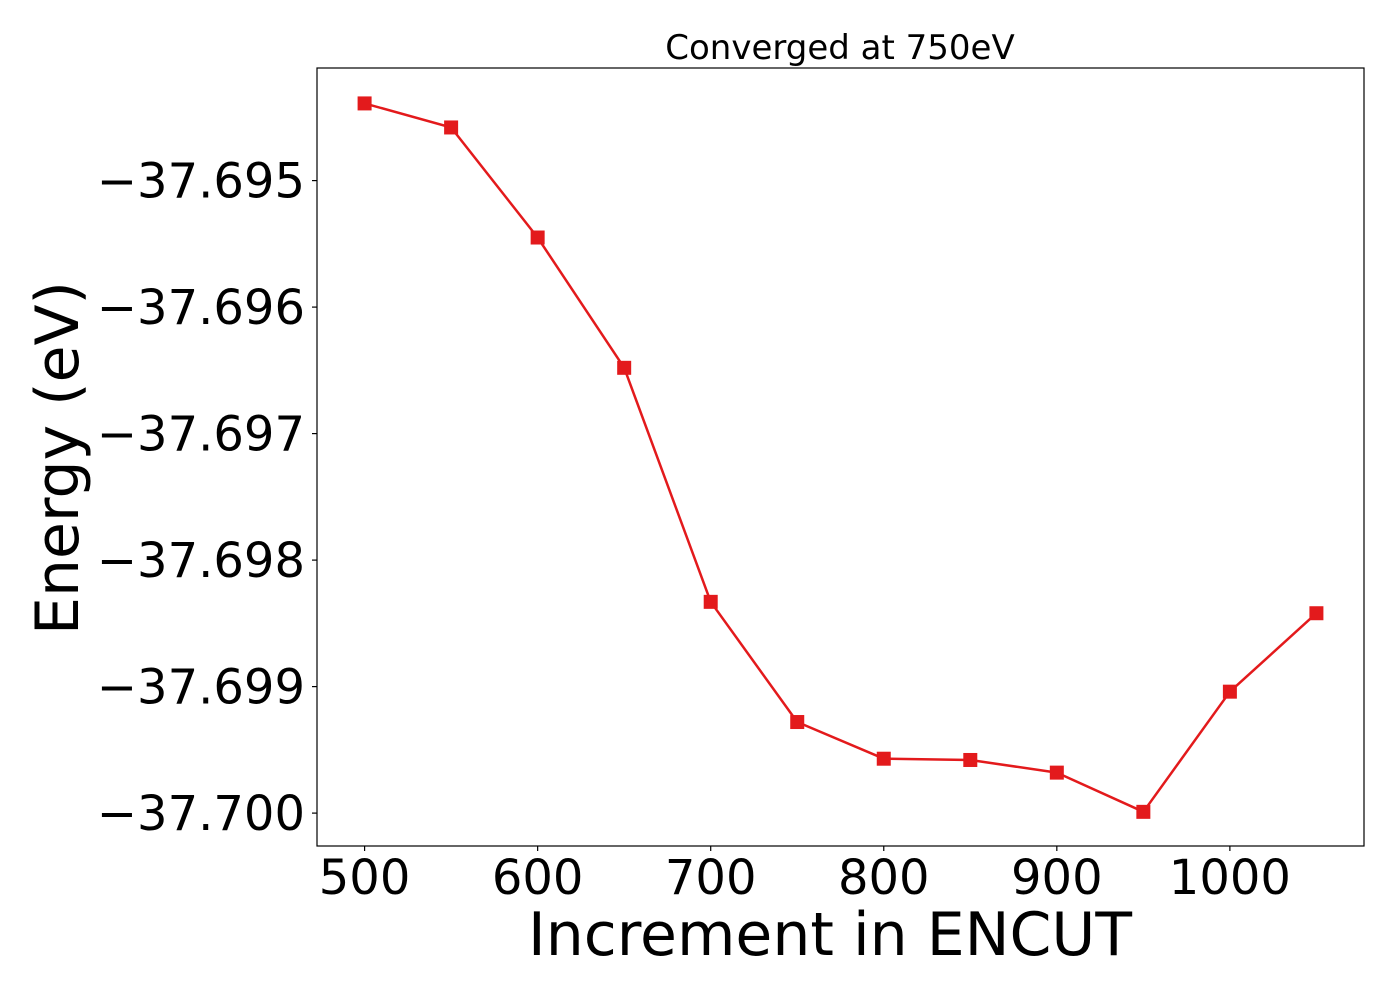  I want to click on x-tick-label: 800, so click(884, 878).